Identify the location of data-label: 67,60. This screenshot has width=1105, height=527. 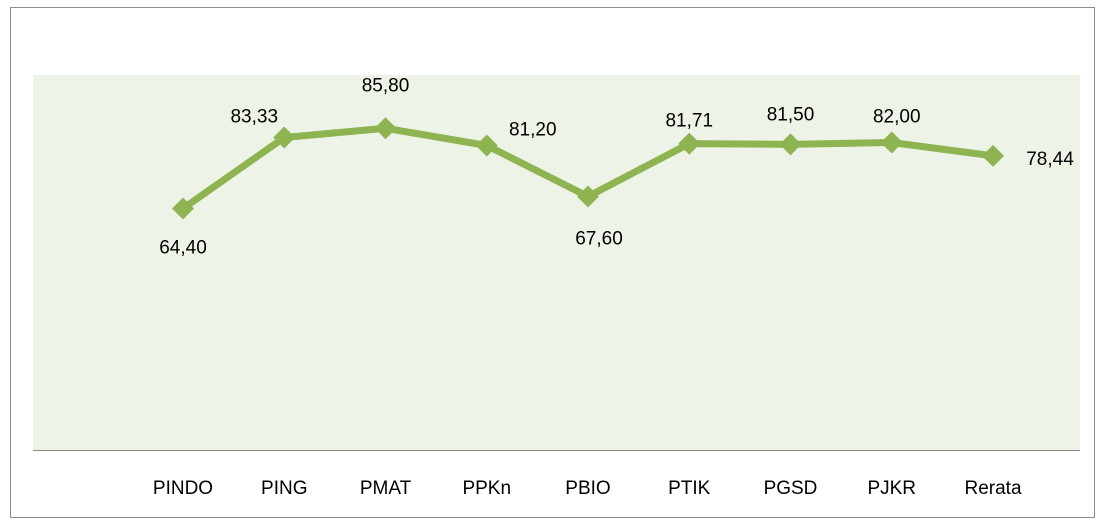
(599, 239).